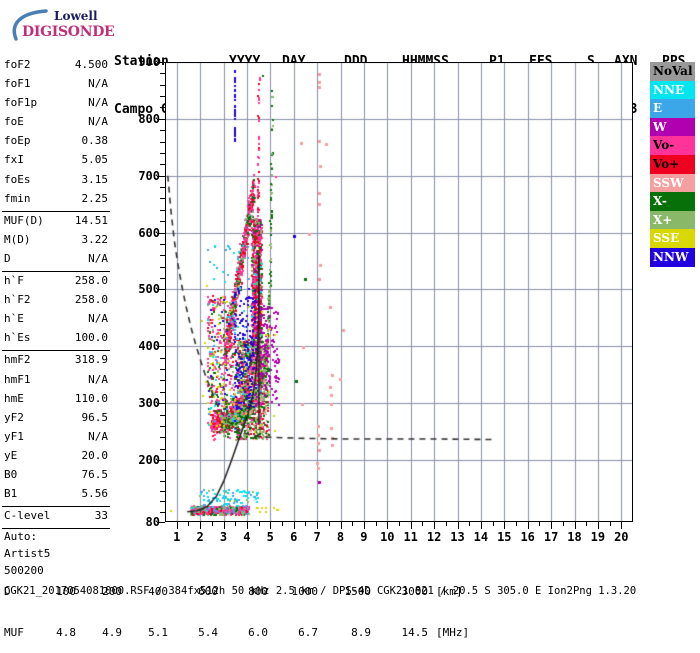  Describe the element at coordinates (672, 164) in the screenshot. I see `legend-item-vo: Vo+` at that location.